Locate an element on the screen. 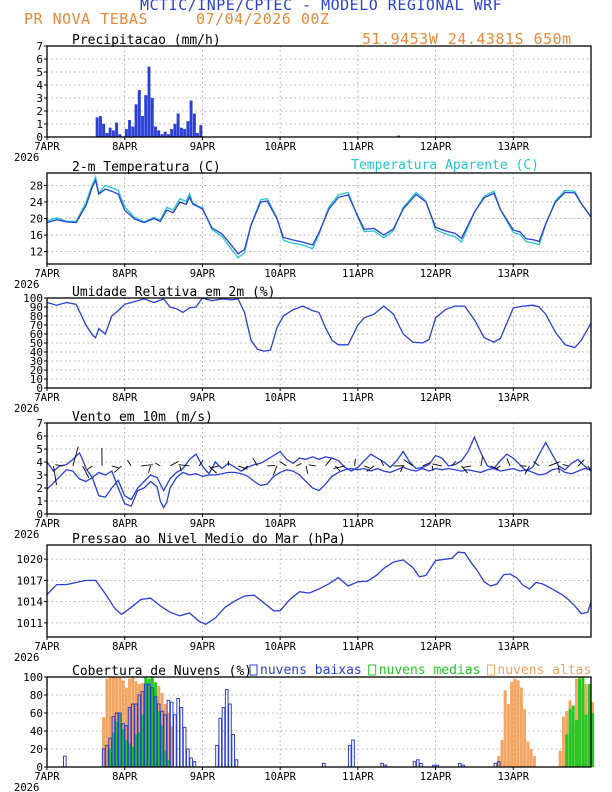 Image resolution: width=612 pixels, height=792 pixels. y-tick-label: 6 is located at coordinates (39, 59).